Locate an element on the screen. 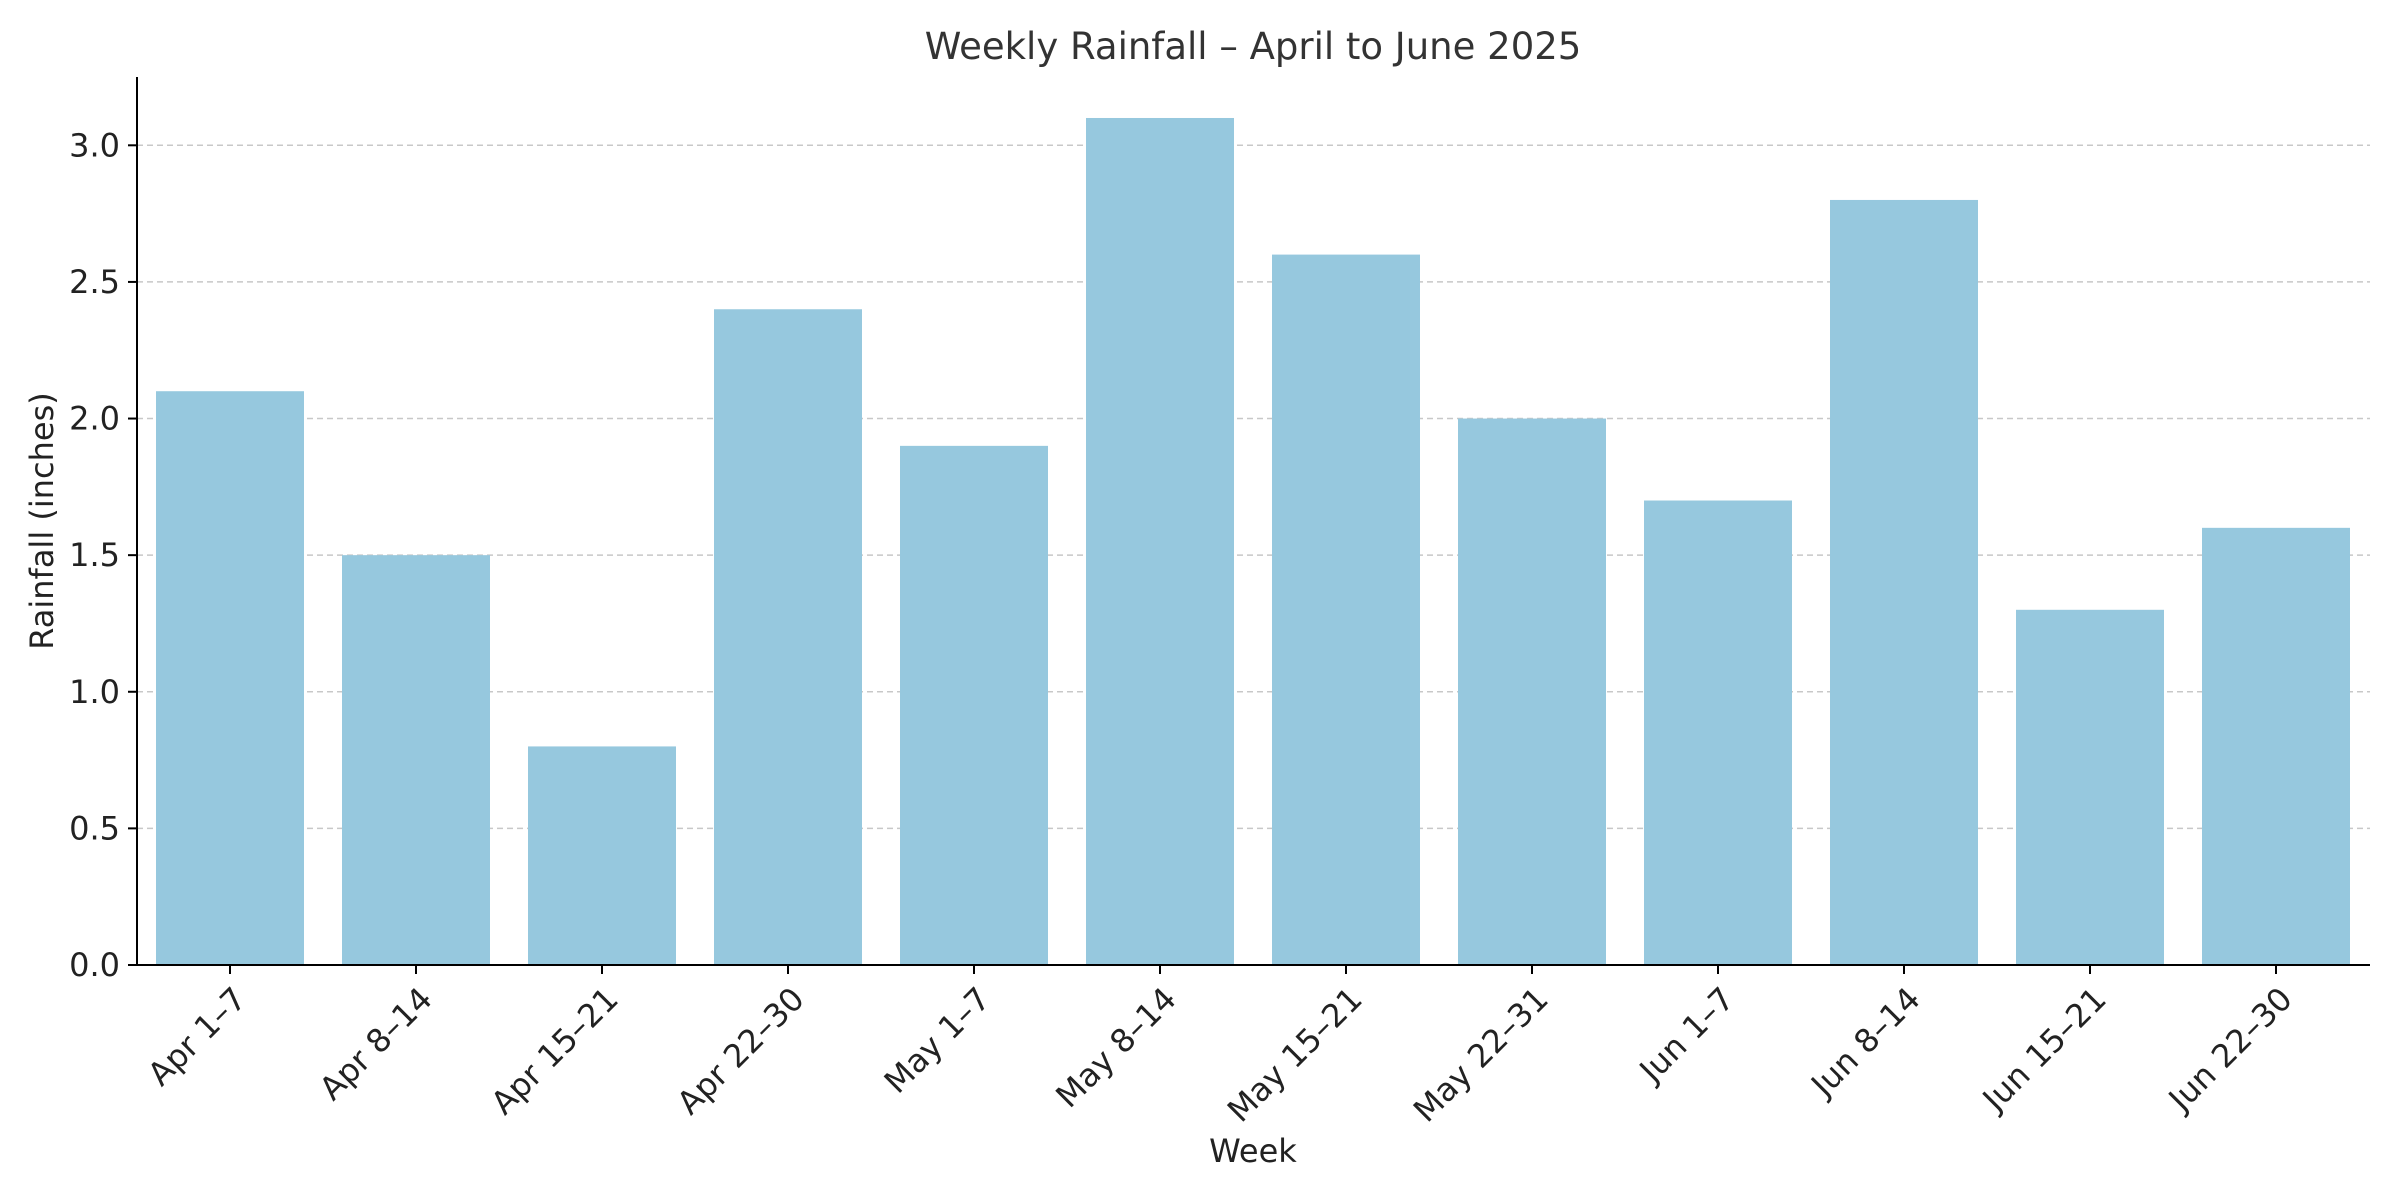 Image resolution: width=2400 pixels, height=1200 pixels. x-tick-label: Apr 22–30 is located at coordinates (741, 1051).